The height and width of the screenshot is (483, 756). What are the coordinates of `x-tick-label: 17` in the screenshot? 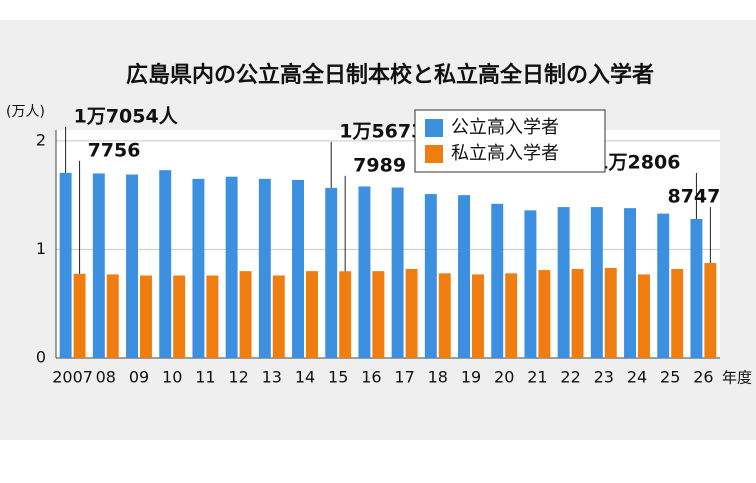 It's located at (404, 377).